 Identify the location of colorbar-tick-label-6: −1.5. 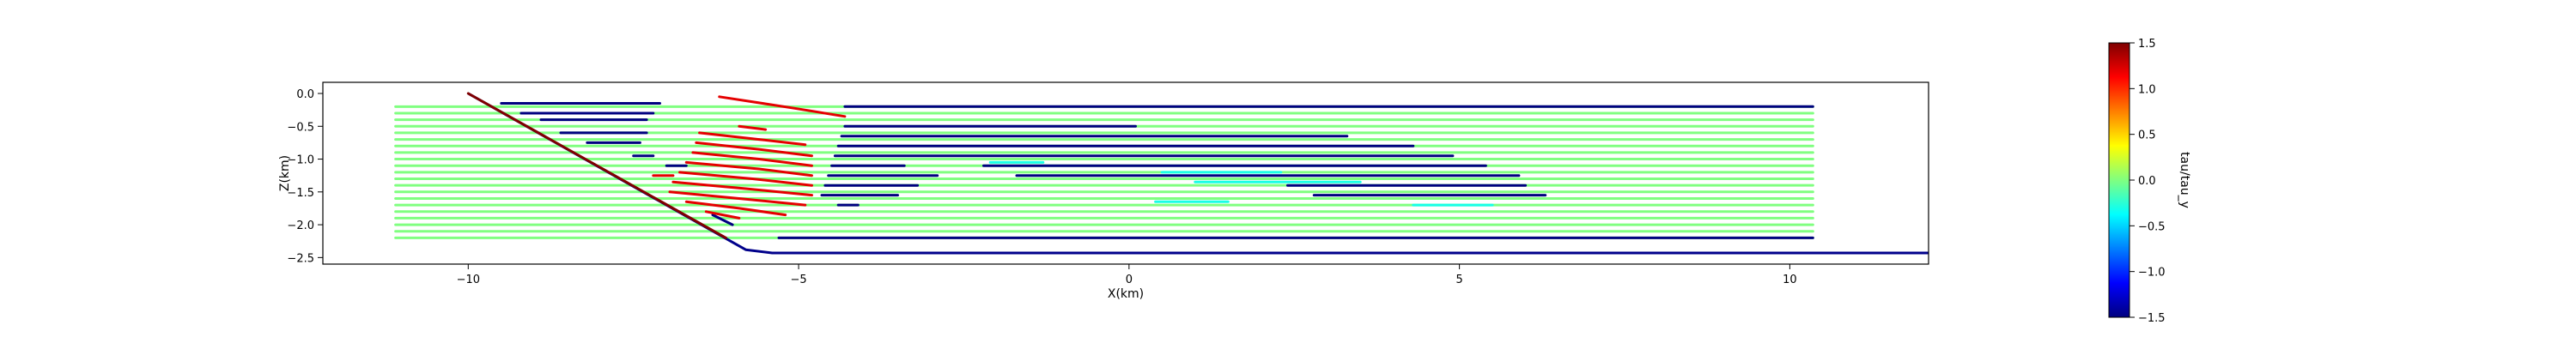
(2152, 319).